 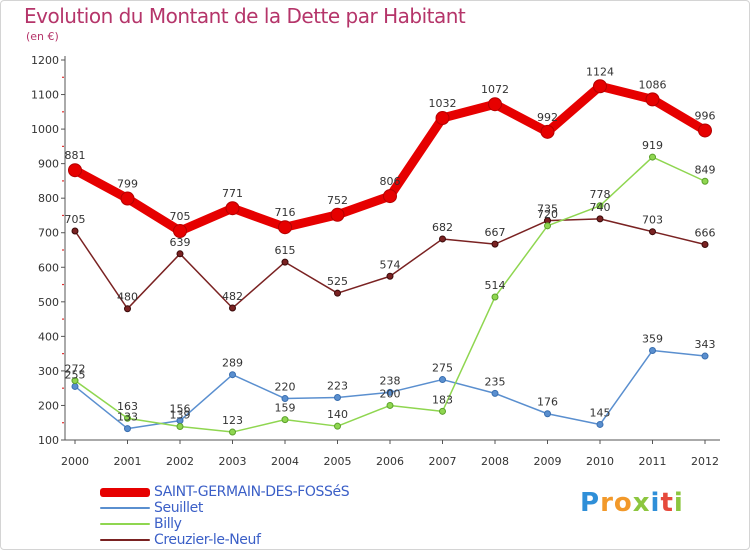 What do you see at coordinates (443, 103) in the screenshot?
I see `data-label: 1032` at bounding box center [443, 103].